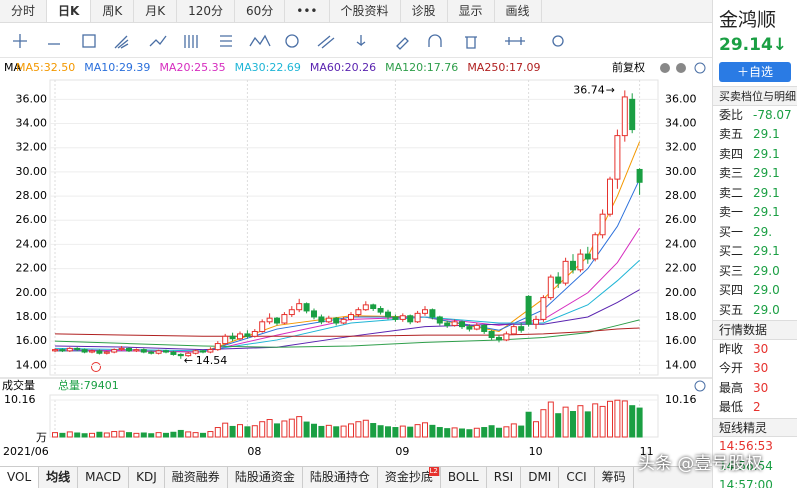  I want to click on y-tick-label: 22.00, so click(681, 268).